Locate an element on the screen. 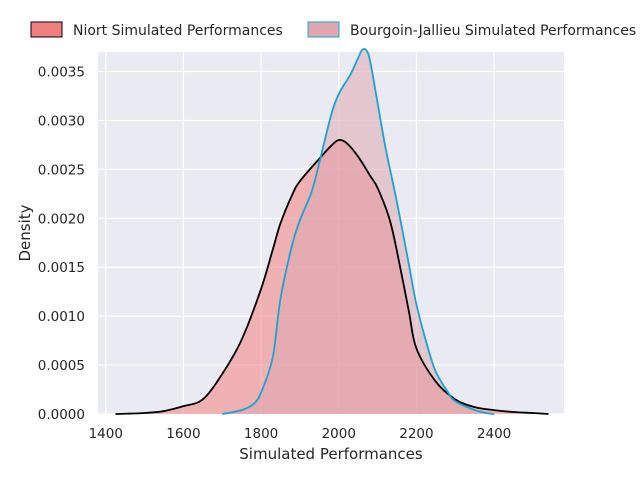 The height and width of the screenshot is (485, 640). x-tick-label-0: 1400 is located at coordinates (106, 434).